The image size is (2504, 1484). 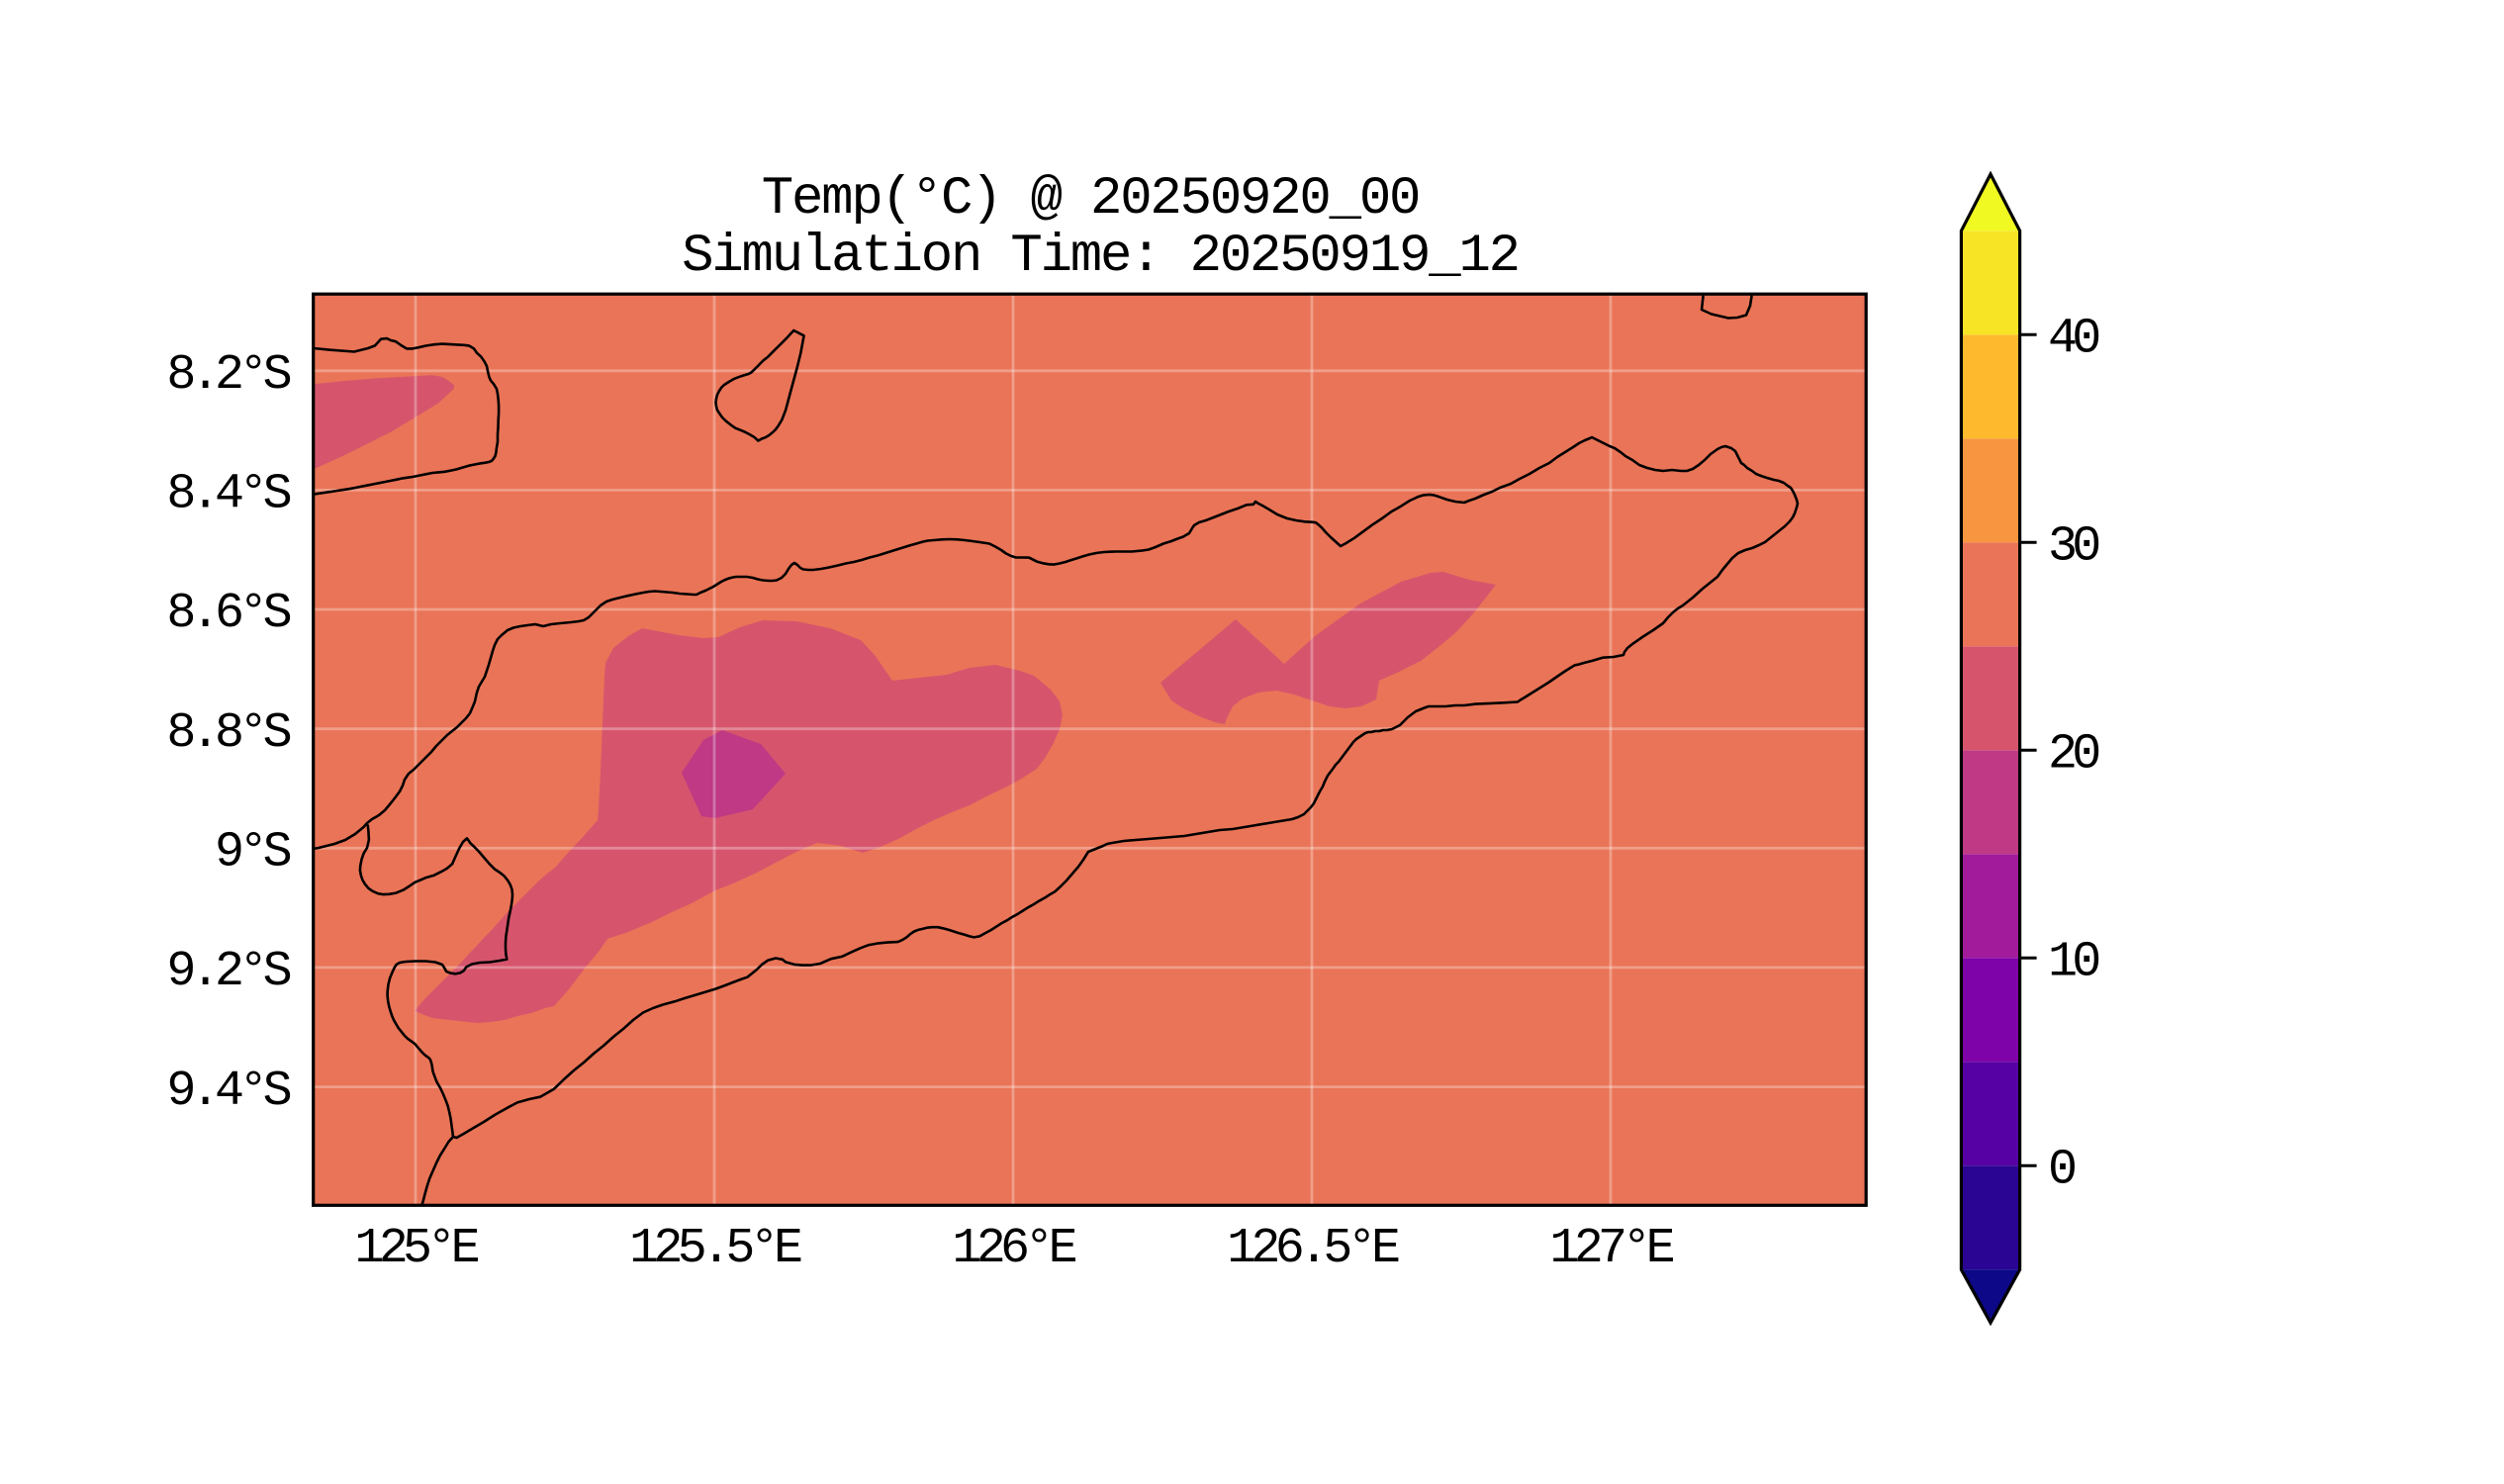 I want to click on svg-text: 126.5°E, so click(x=1313, y=1249).